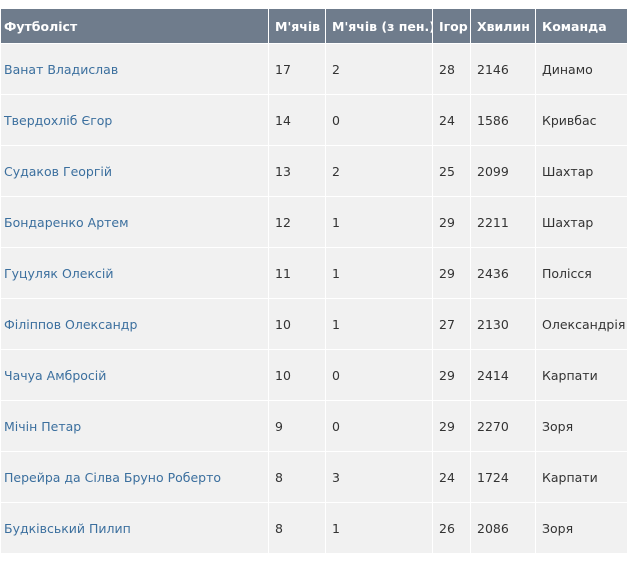 The width and height of the screenshot is (630, 563). What do you see at coordinates (55, 375) in the screenshot?
I see `player-name: Чачуа Амбросій` at bounding box center [55, 375].